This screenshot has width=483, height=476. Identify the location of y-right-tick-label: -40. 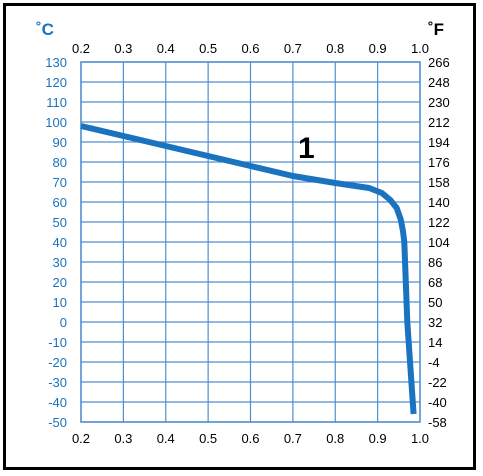
(437, 402).